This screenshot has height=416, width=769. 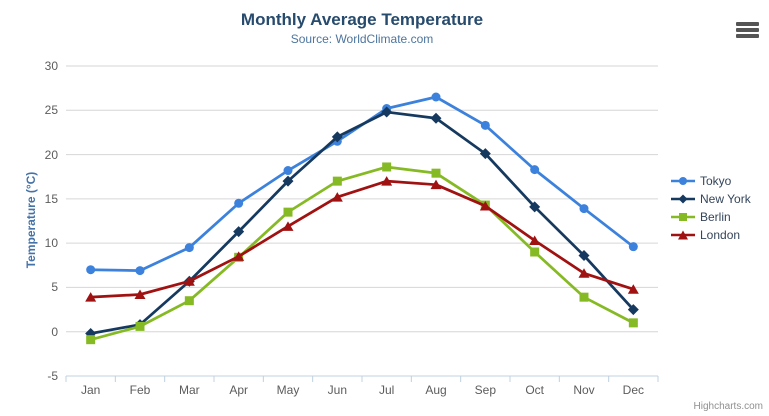 I want to click on legend-item-berlin: Berlin, so click(x=711, y=217).